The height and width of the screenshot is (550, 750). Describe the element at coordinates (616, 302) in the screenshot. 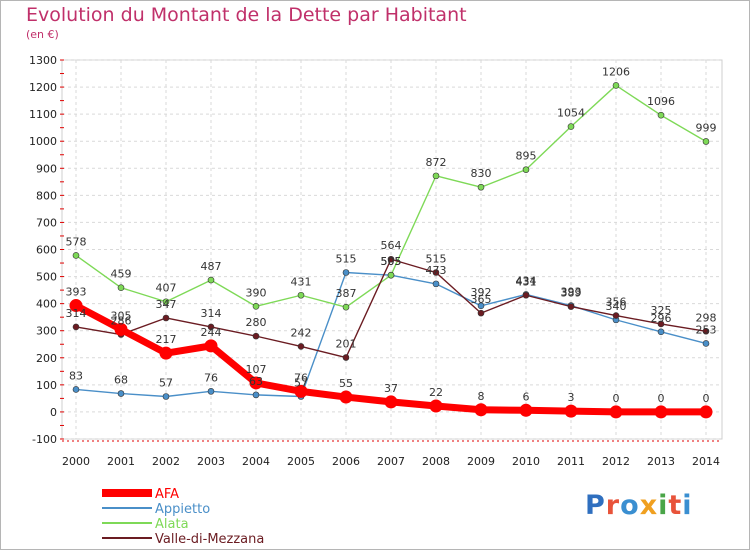

I see `data-label: 356` at that location.